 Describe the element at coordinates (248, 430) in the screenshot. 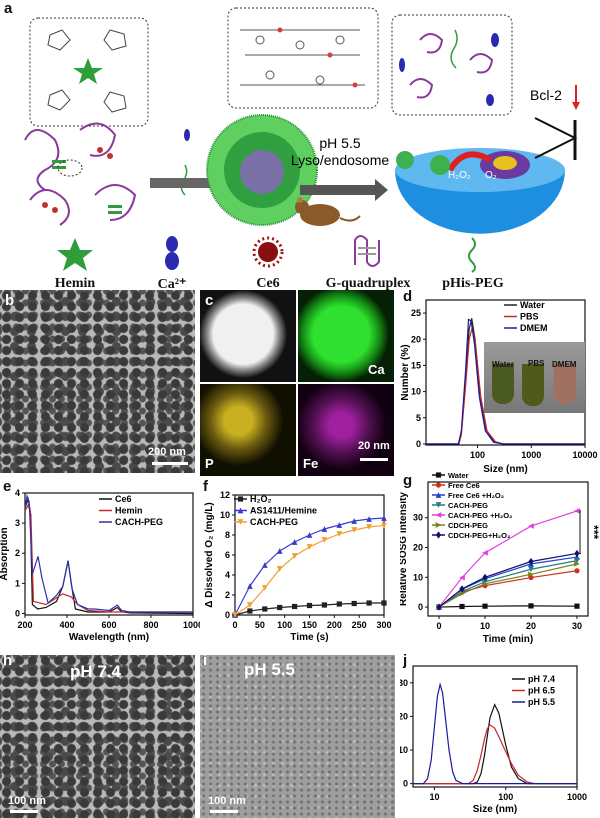

I see `map-p` at that location.